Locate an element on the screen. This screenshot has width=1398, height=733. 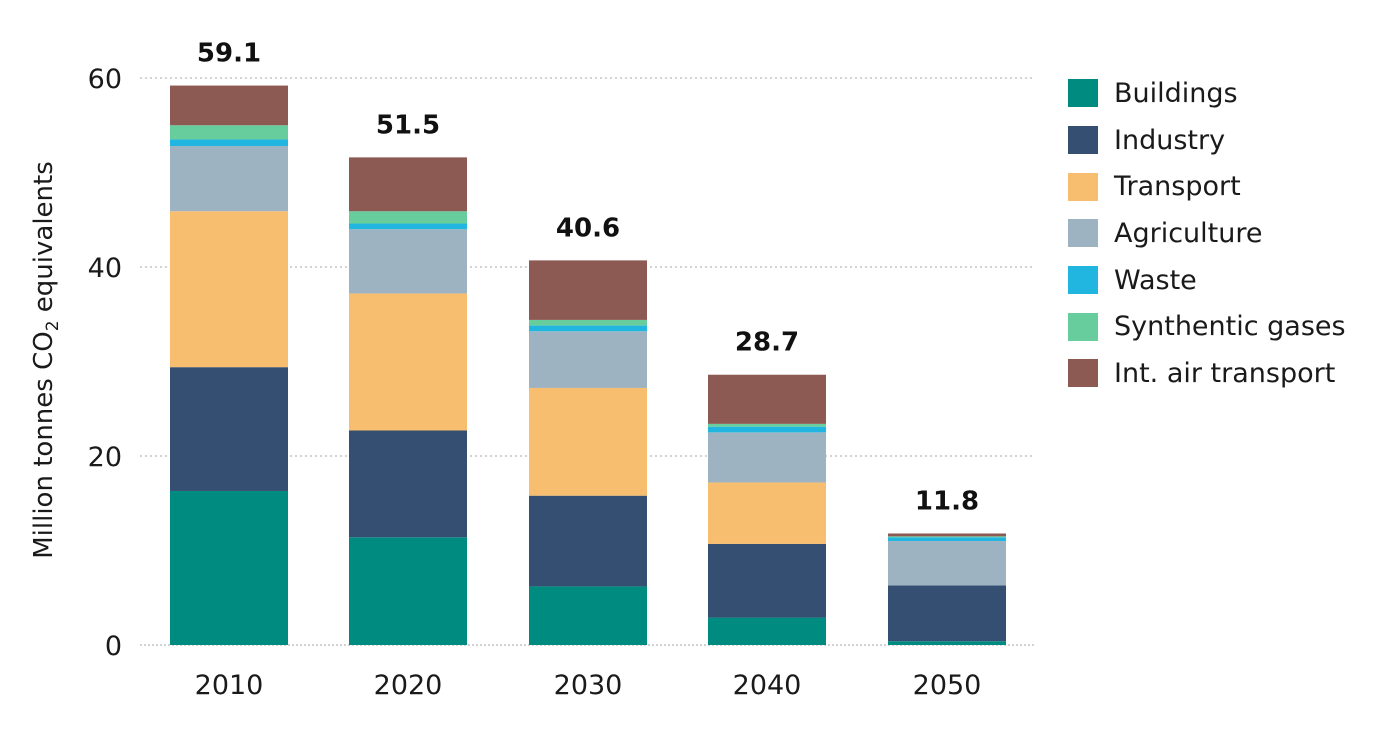
legend-label: Agriculture is located at coordinates (1188, 233).